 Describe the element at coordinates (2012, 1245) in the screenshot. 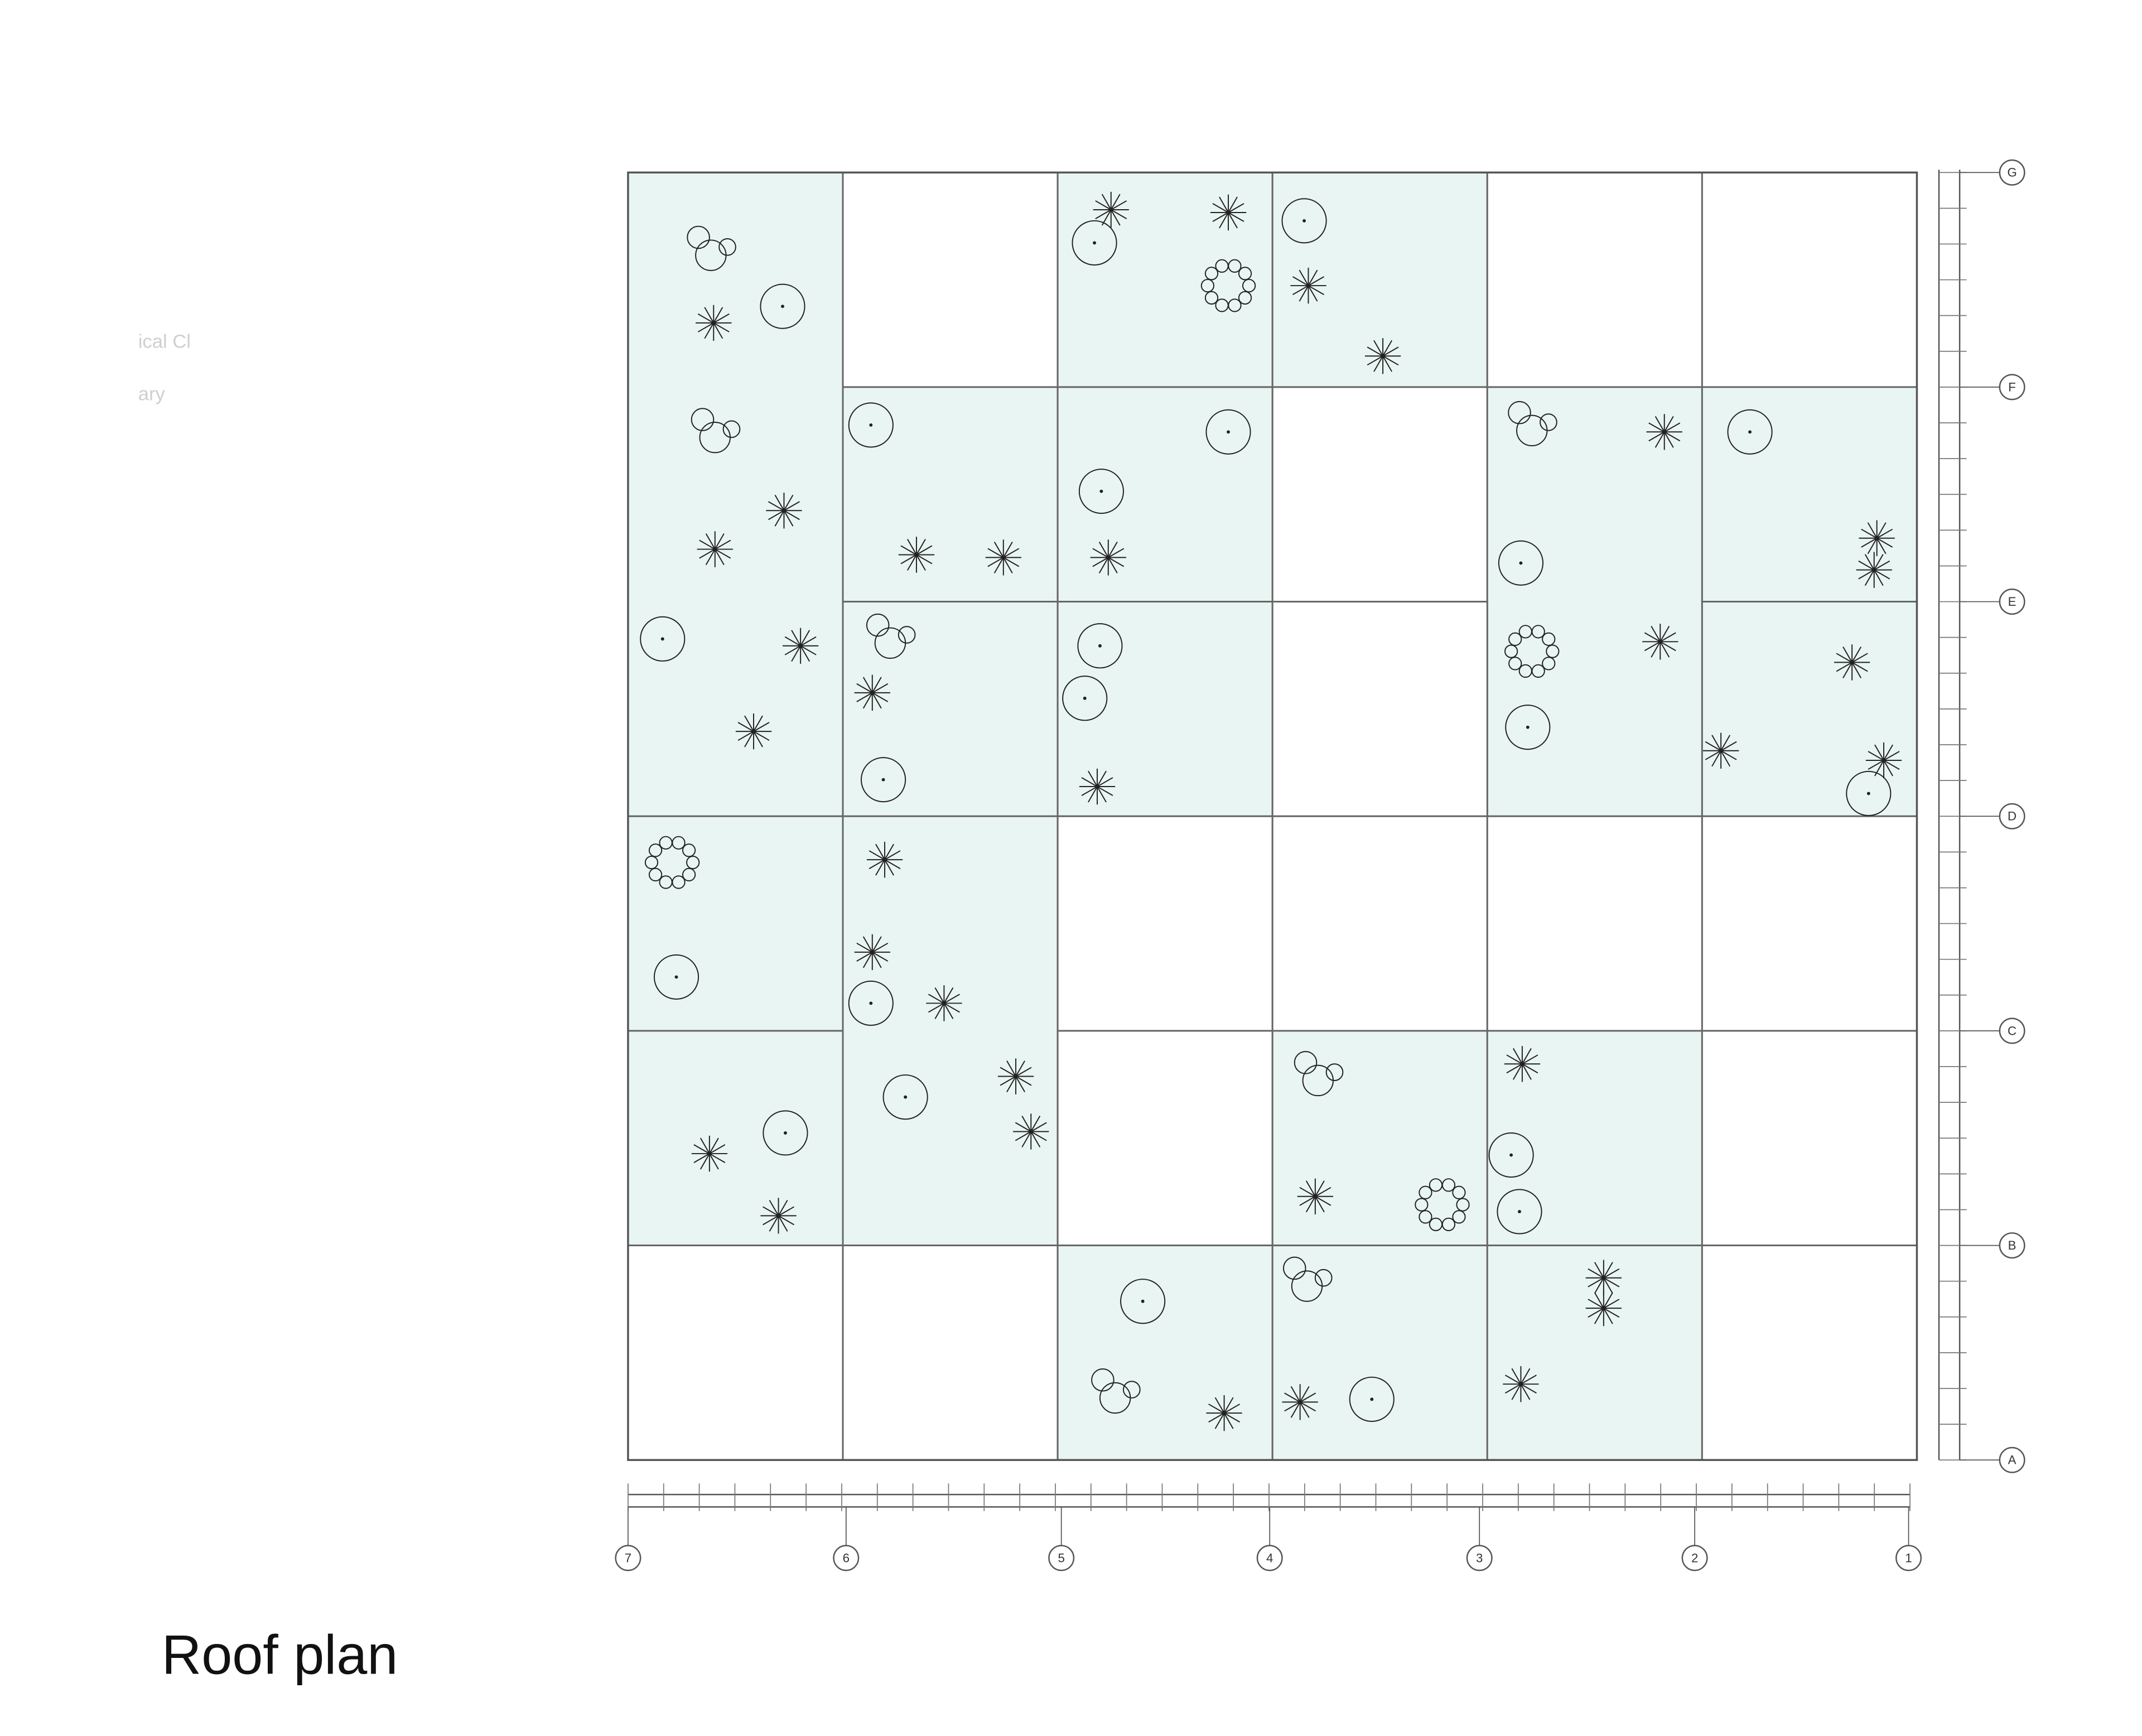

I see `grid-row-label: B` at that location.